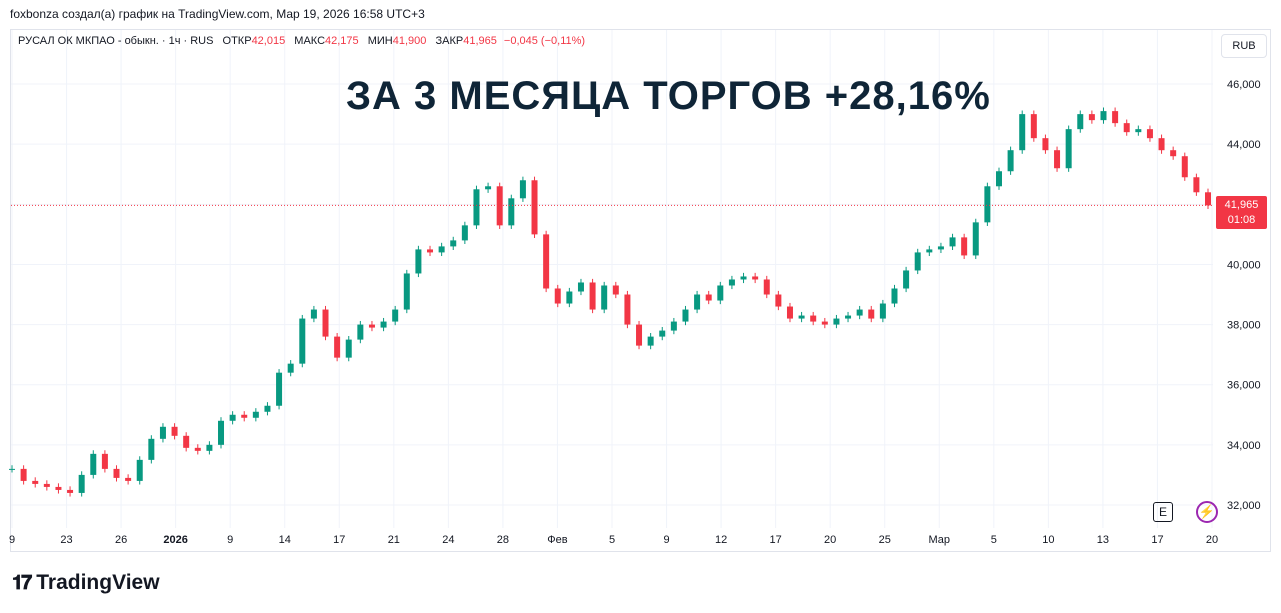  I want to click on legend-open-value: 42,015, so click(268, 41).